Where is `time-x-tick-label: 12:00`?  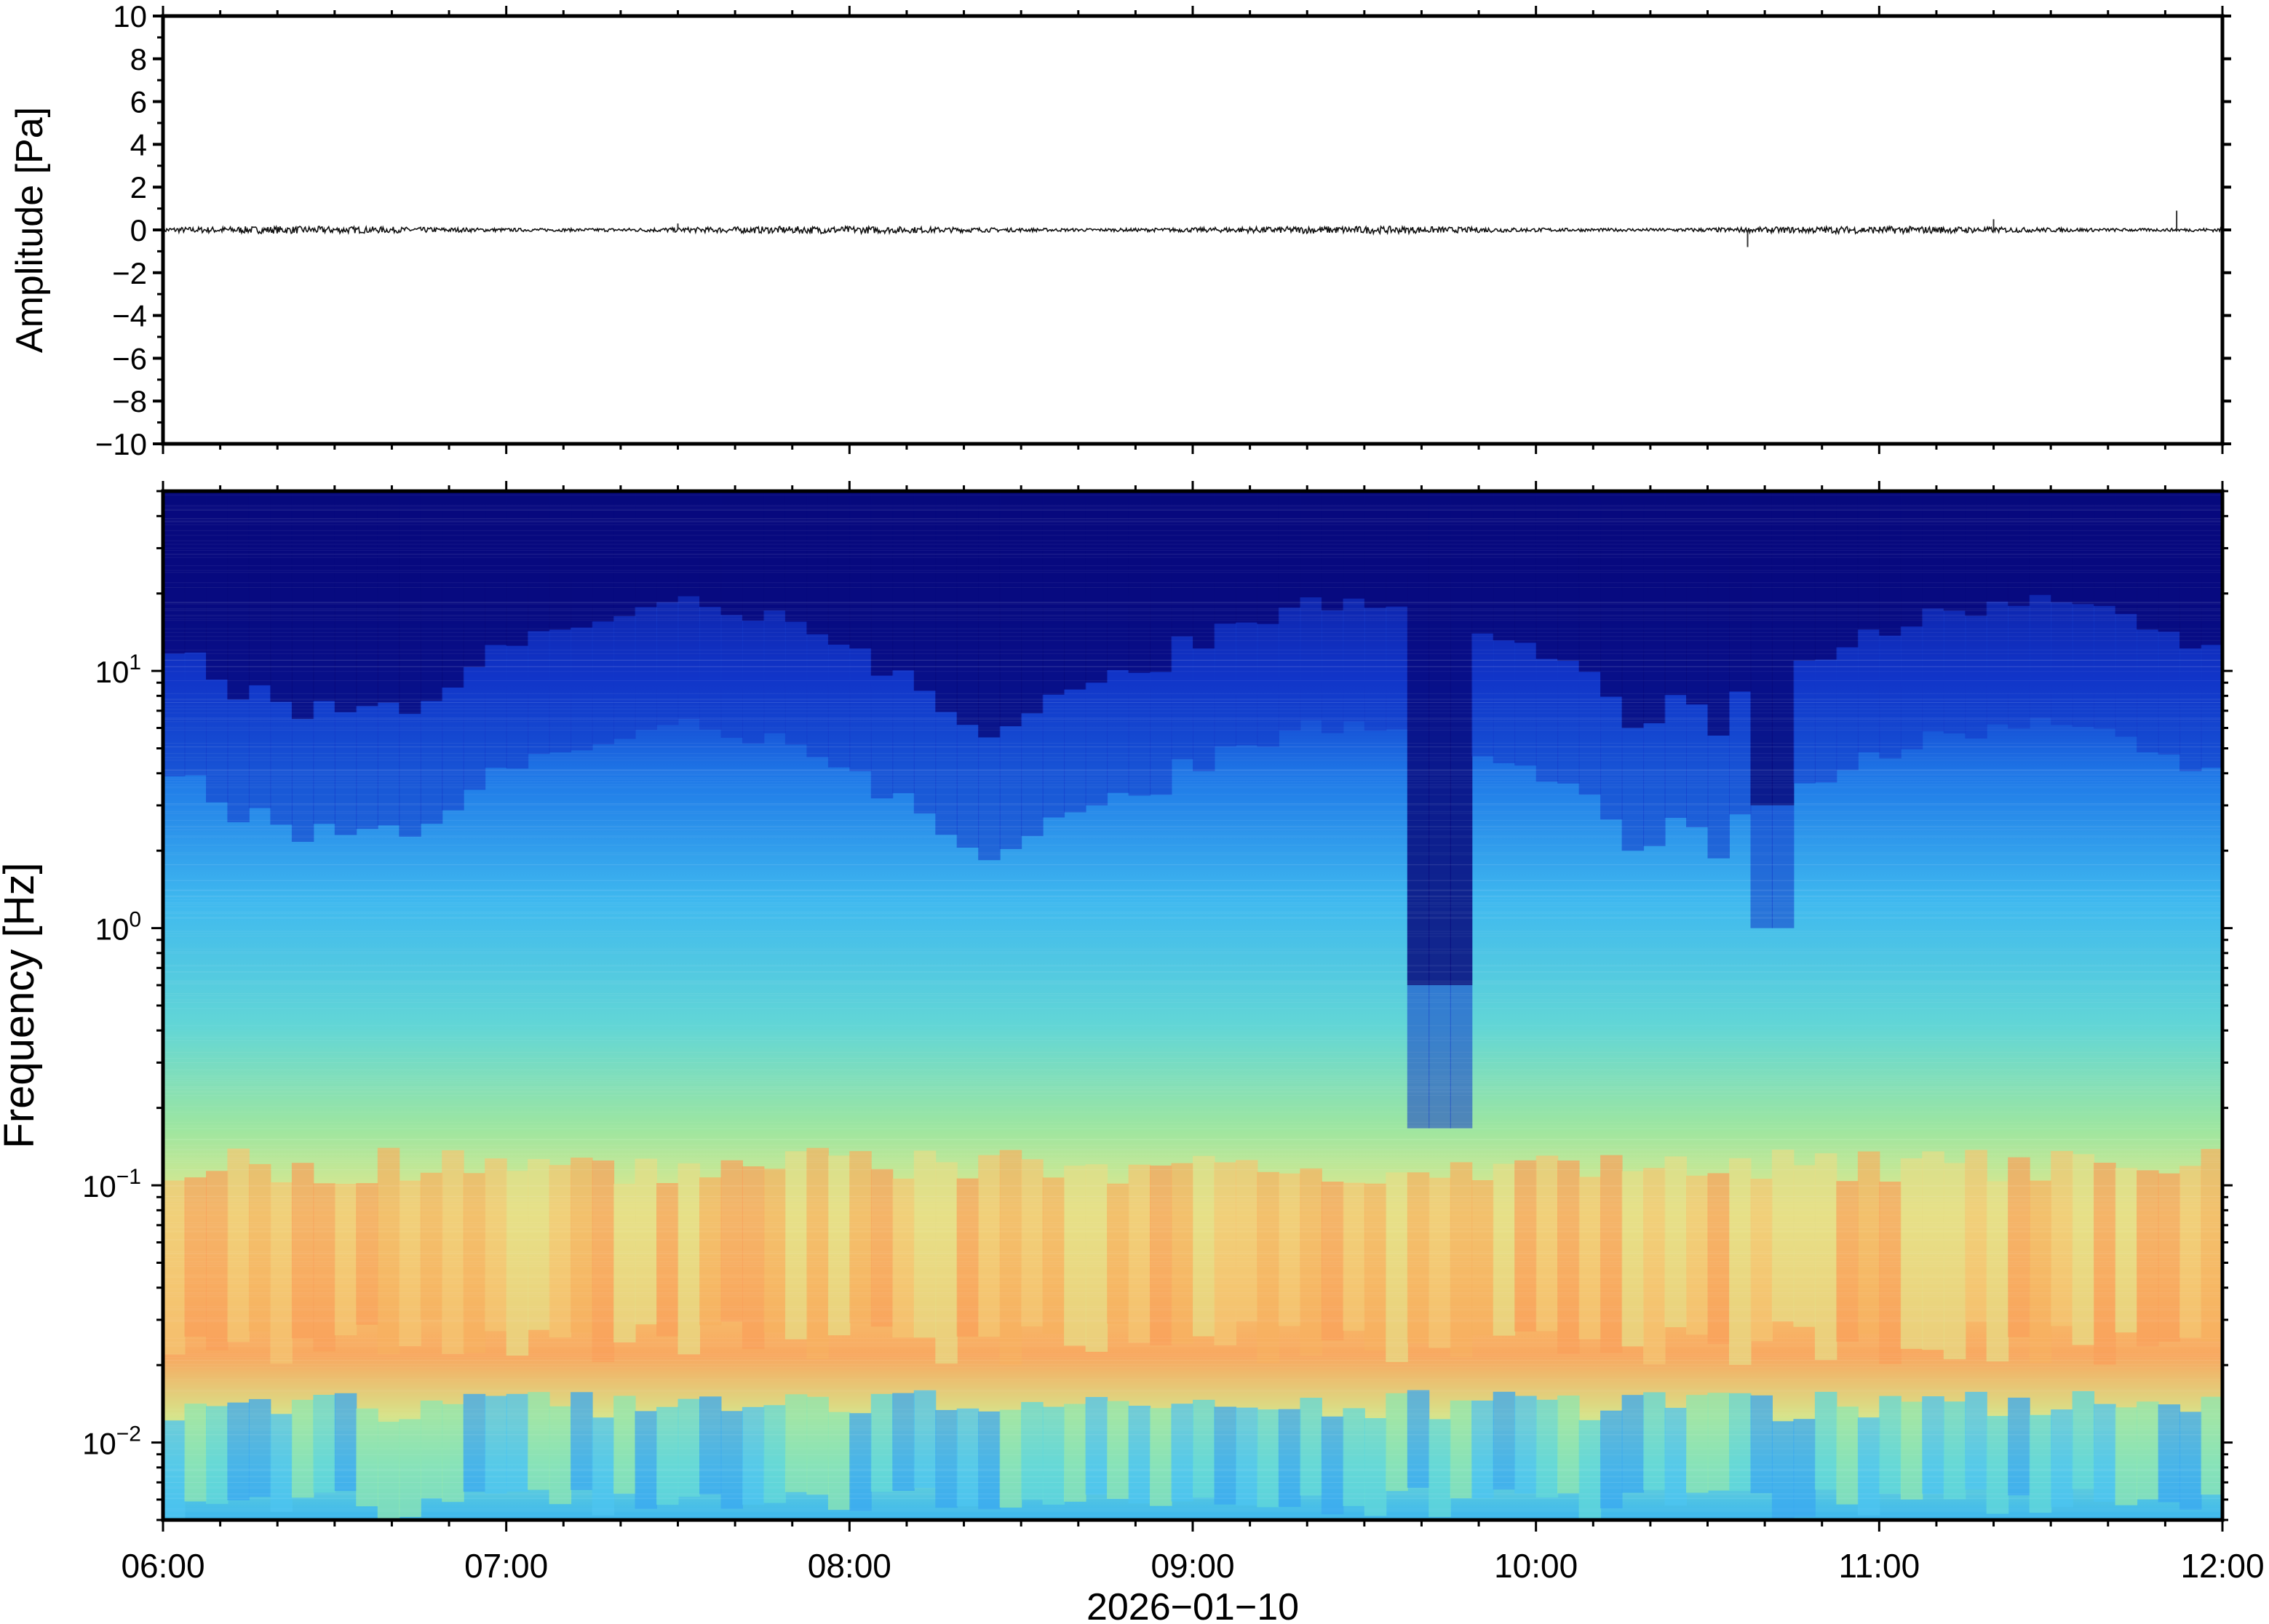
time-x-tick-label: 12:00 is located at coordinates (2222, 1566).